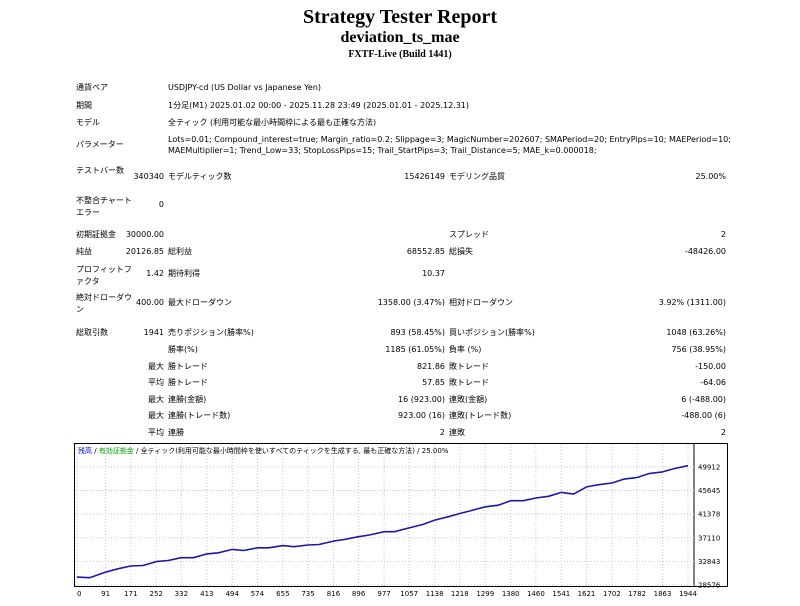 The image size is (800, 606). What do you see at coordinates (709, 515) in the screenshot?
I see `y-tick-label: 41378` at bounding box center [709, 515].